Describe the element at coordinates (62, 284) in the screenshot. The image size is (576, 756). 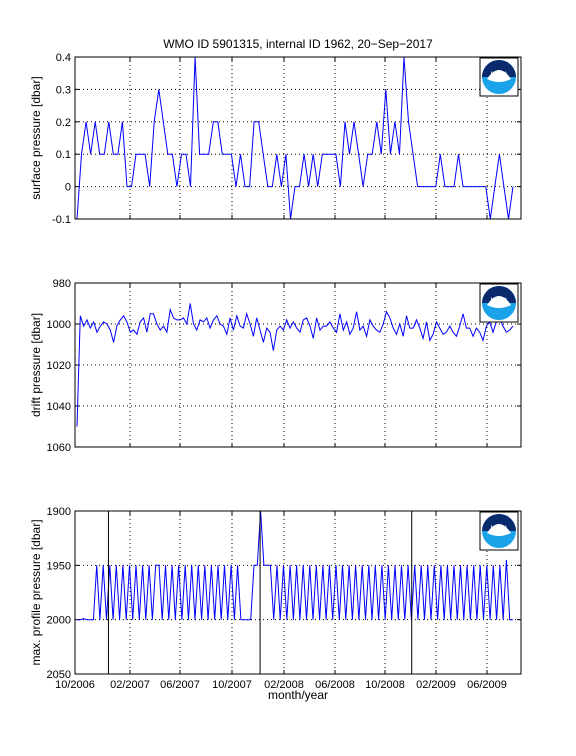
I see `y-tick-label: 980` at that location.